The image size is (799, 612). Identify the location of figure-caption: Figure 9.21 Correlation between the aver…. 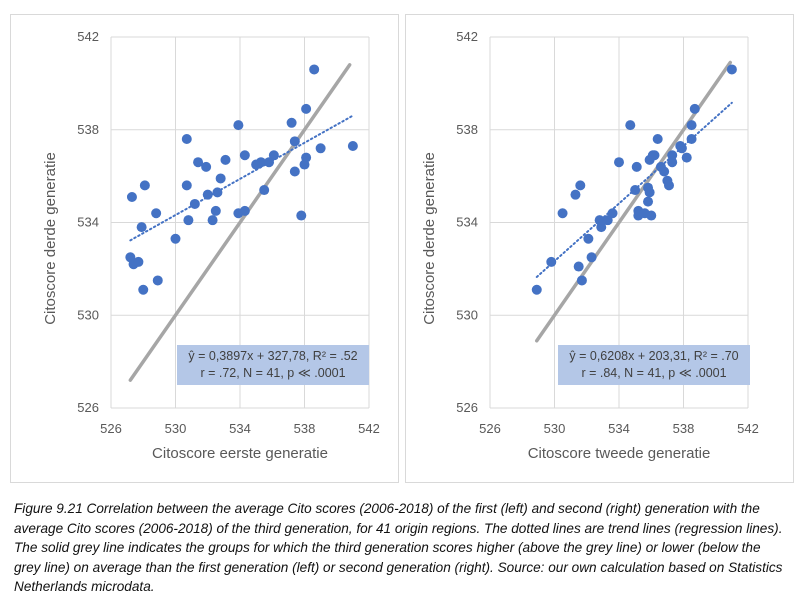
(398, 547).